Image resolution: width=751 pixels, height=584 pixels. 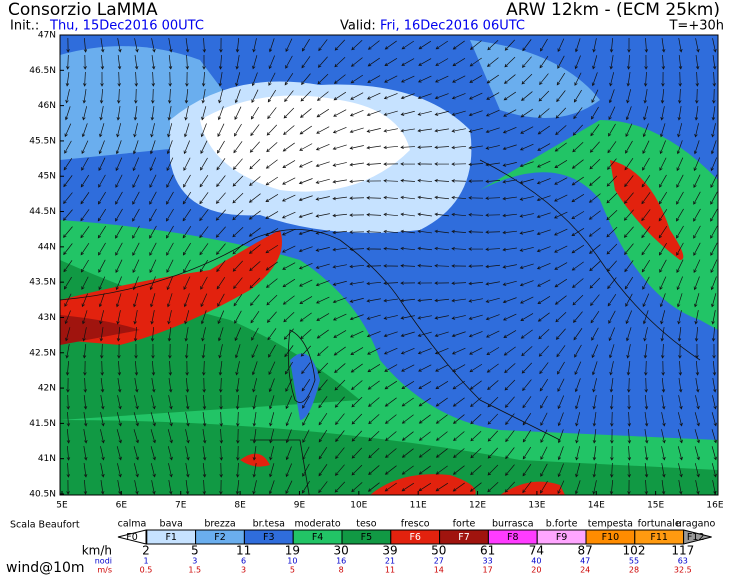 I want to click on beaufort-name: b.forte, so click(x=562, y=524).